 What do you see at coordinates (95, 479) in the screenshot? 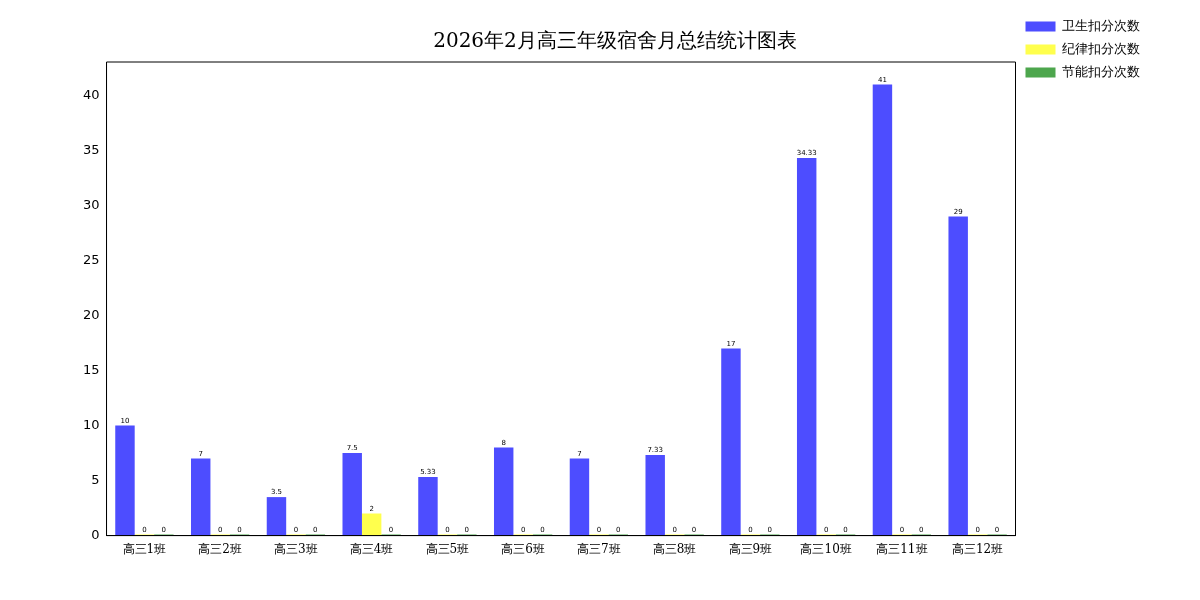
I see `y-tick-label: 5` at bounding box center [95, 479].